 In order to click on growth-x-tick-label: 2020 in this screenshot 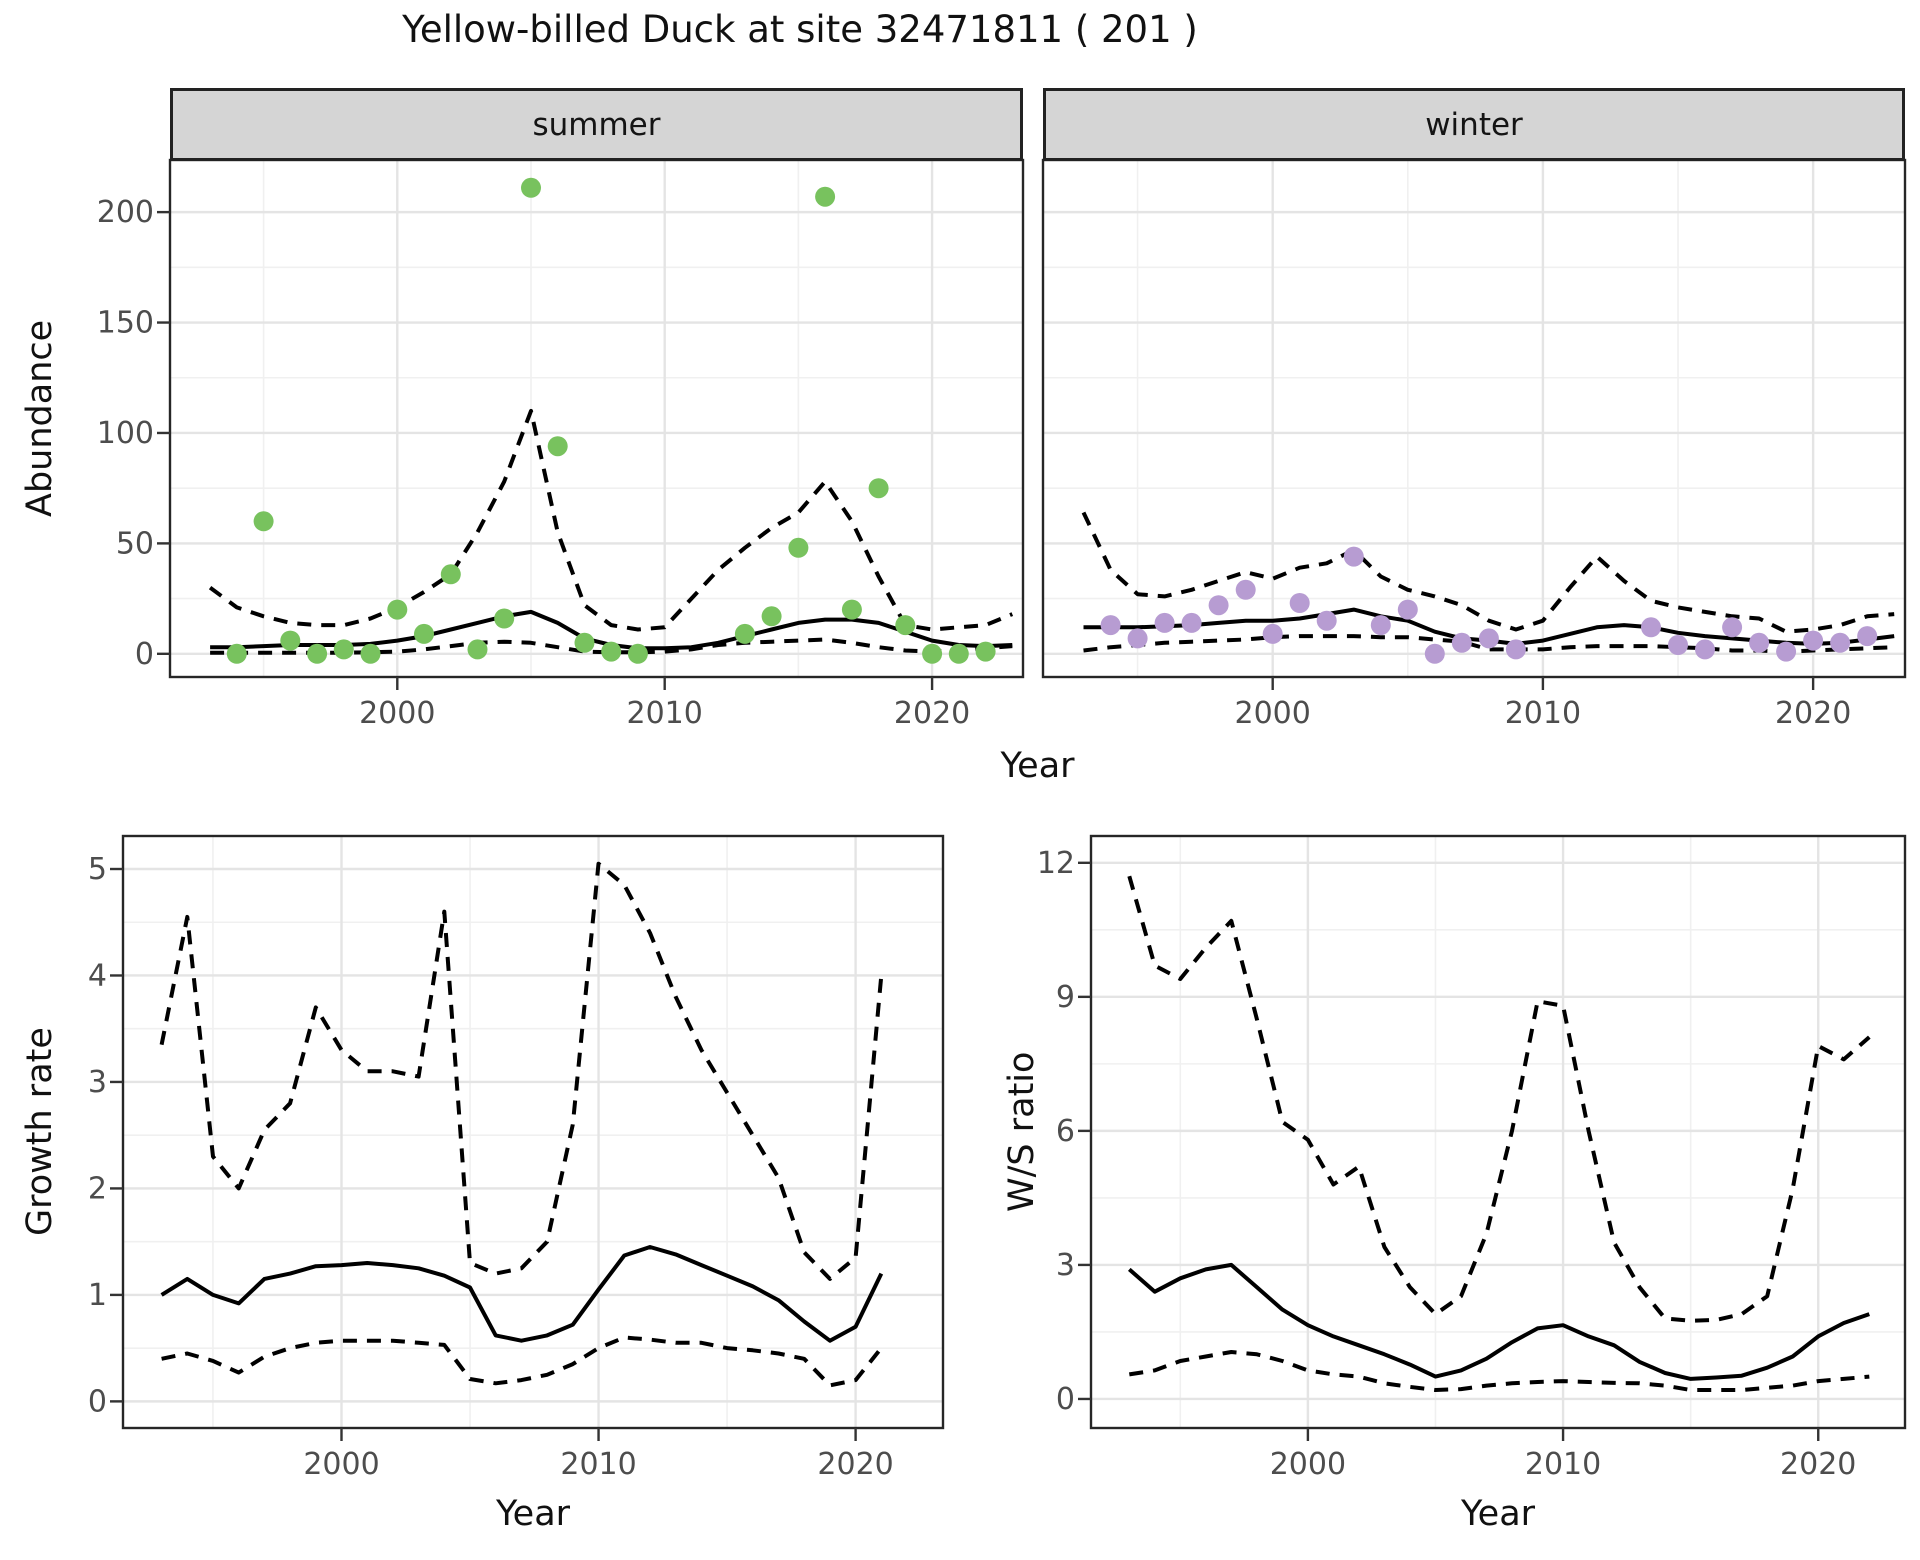, I will do `click(855, 1464)`.